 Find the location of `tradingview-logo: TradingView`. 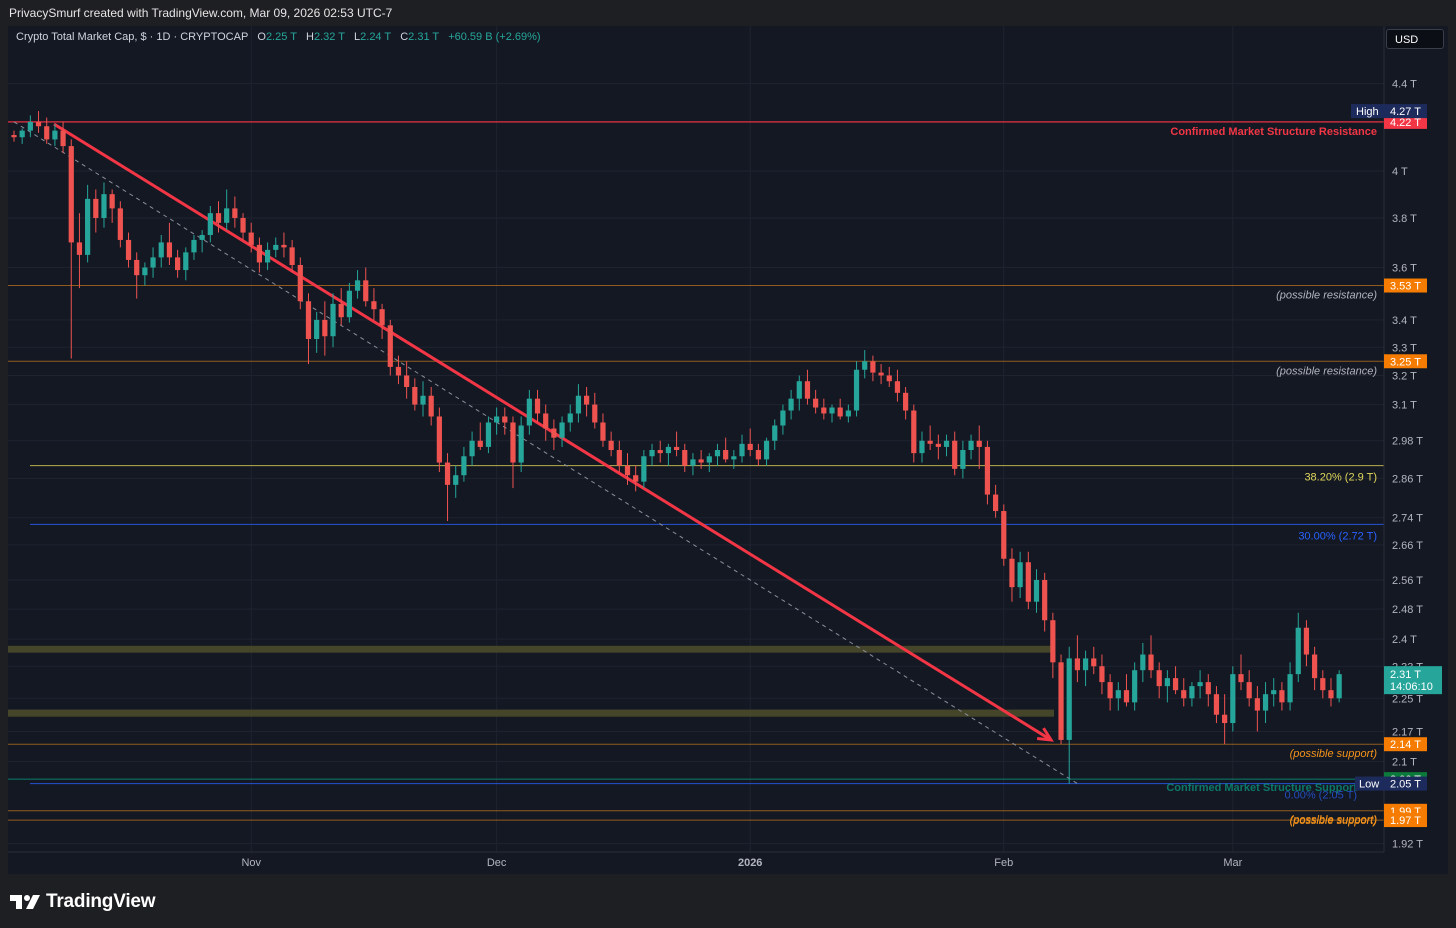

tradingview-logo: TradingView is located at coordinates (83, 902).